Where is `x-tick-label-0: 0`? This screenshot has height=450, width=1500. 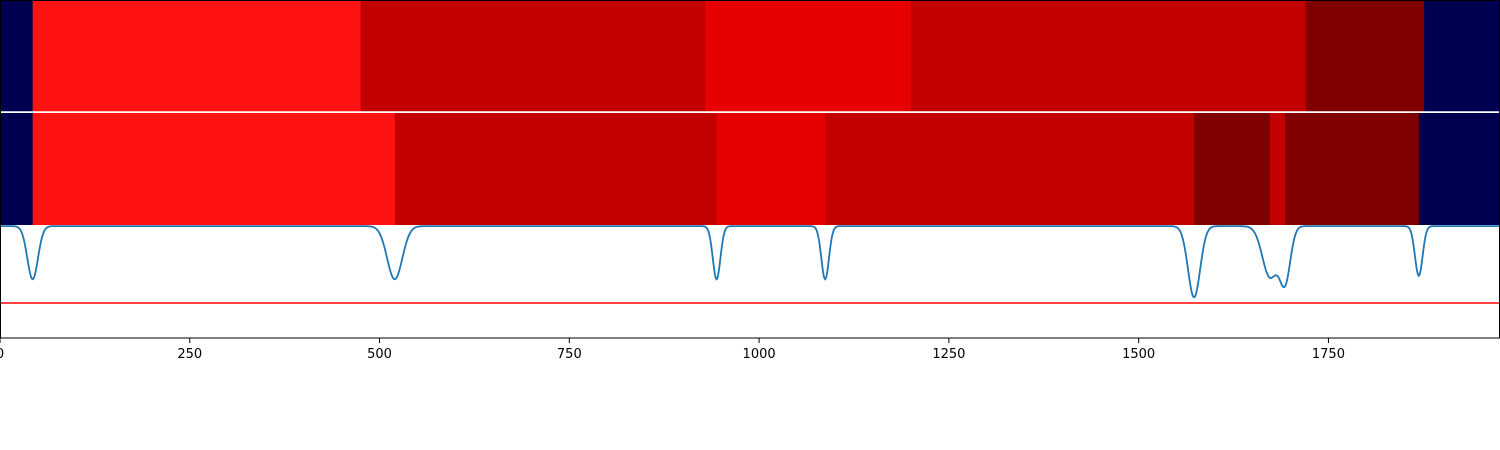 x-tick-label-0: 0 is located at coordinates (2, 354).